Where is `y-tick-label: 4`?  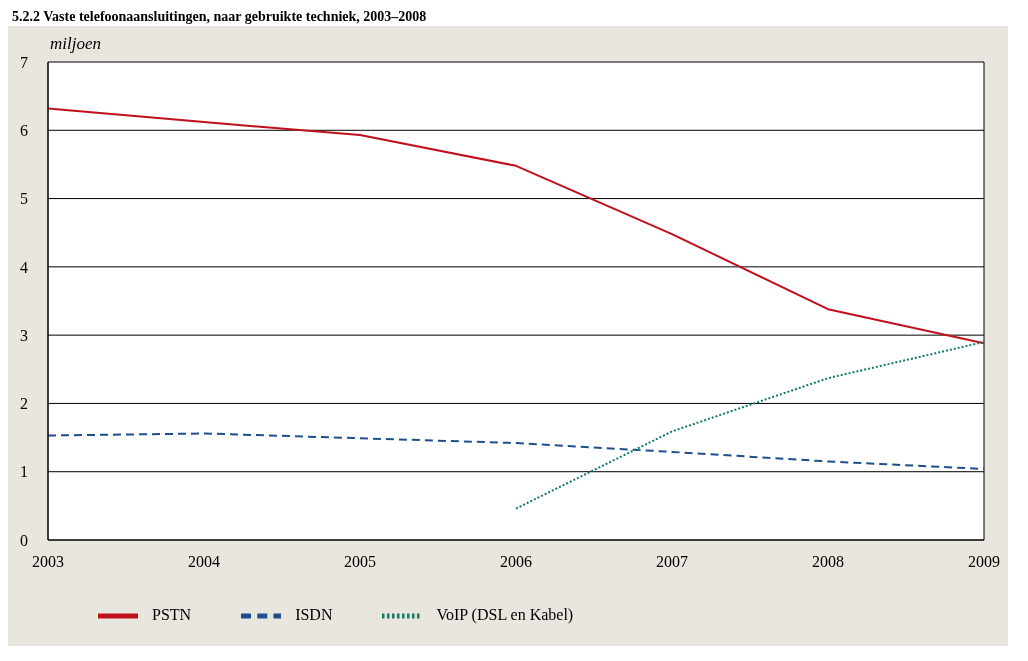 y-tick-label: 4 is located at coordinates (24, 267).